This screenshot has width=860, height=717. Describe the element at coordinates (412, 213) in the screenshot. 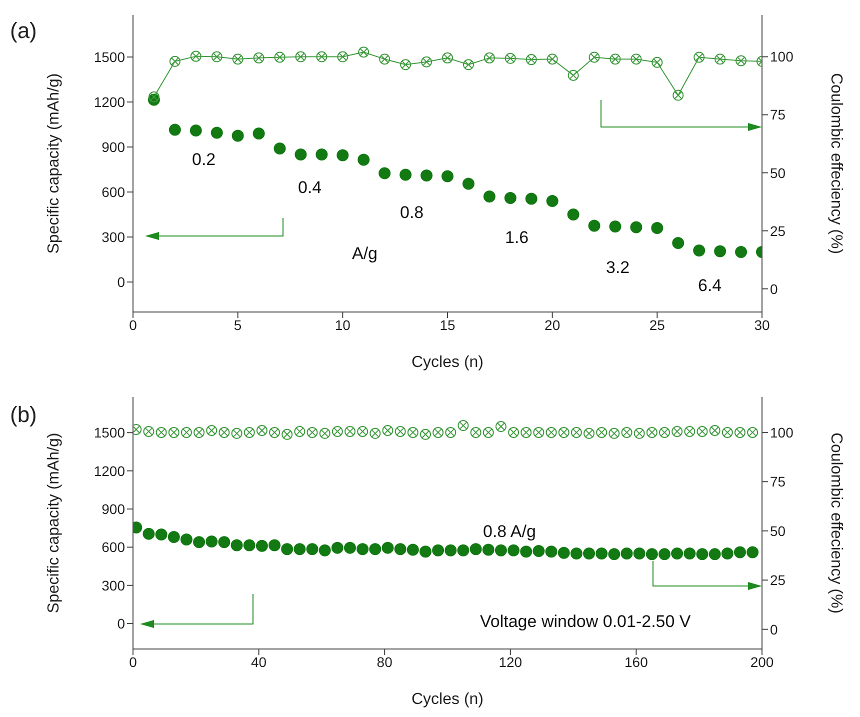

I see `annotation: 0.8` at that location.